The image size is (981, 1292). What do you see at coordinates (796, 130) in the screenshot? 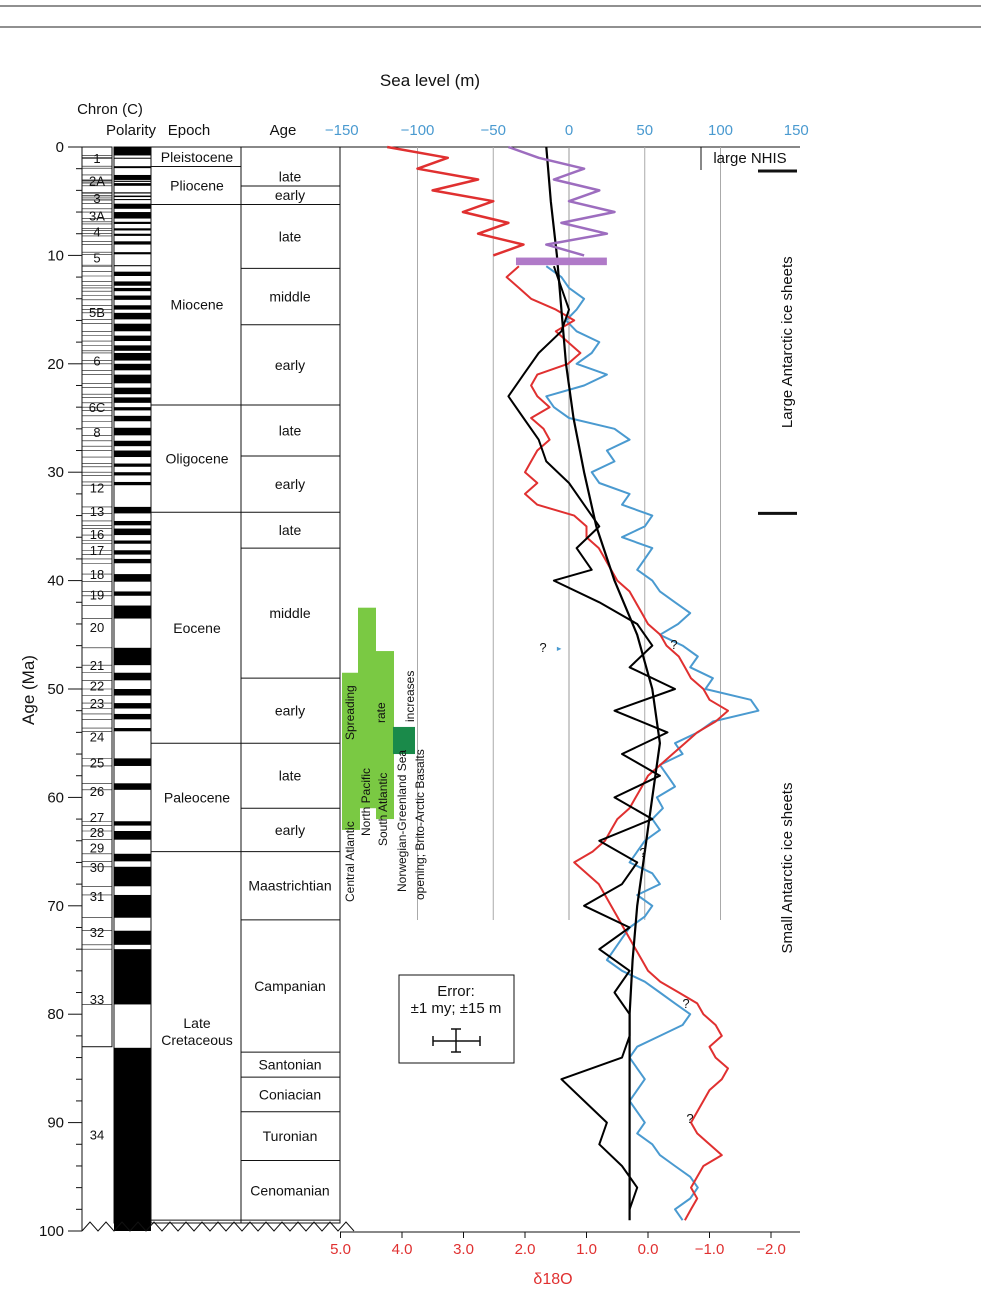
I see `sea-level-tick-label: 150` at bounding box center [796, 130].